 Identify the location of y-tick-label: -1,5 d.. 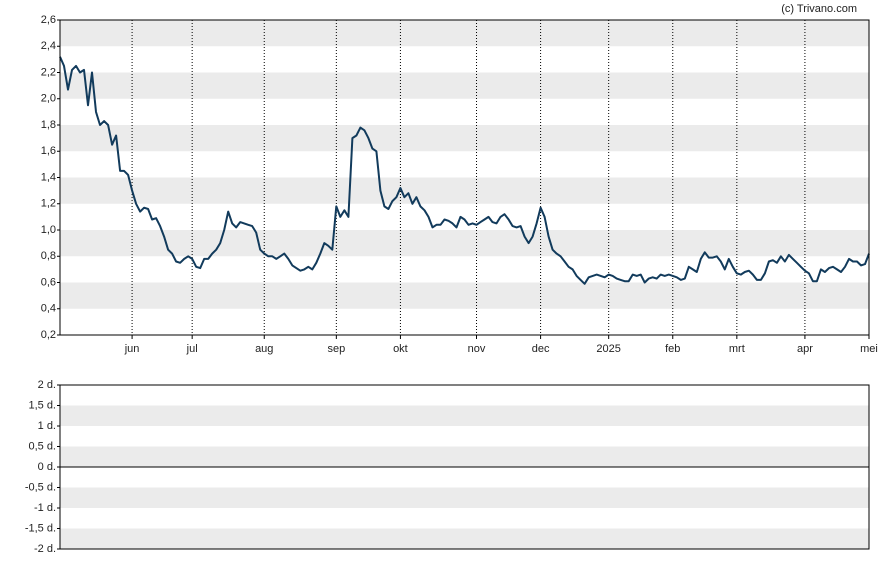
(40, 528).